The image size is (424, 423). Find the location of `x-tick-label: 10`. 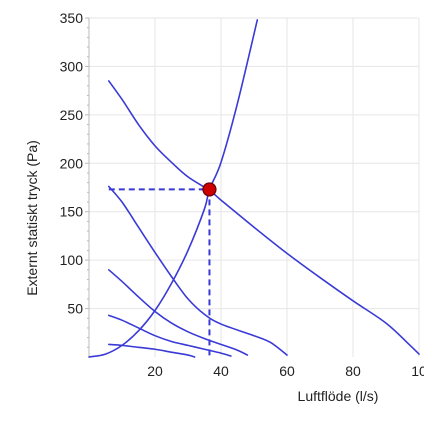

x-tick-label: 10 is located at coordinates (417, 371).